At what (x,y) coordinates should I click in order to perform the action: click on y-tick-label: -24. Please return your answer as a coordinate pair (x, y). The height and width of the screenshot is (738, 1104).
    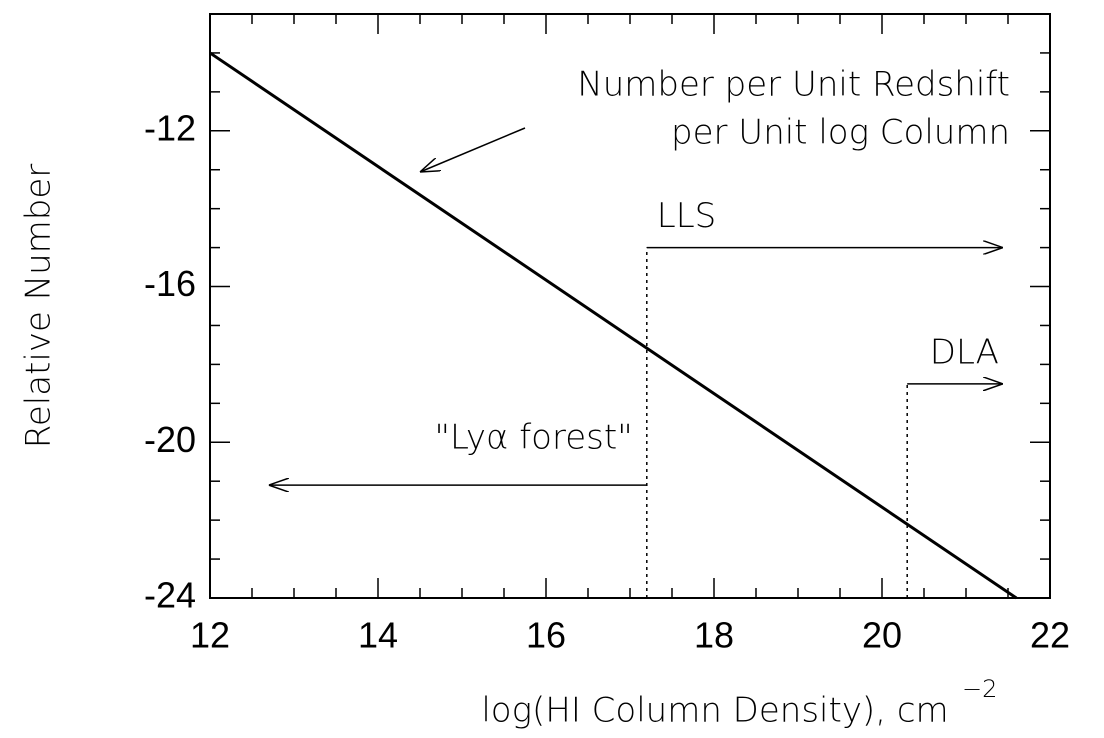
    Looking at the image, I should click on (170, 595).